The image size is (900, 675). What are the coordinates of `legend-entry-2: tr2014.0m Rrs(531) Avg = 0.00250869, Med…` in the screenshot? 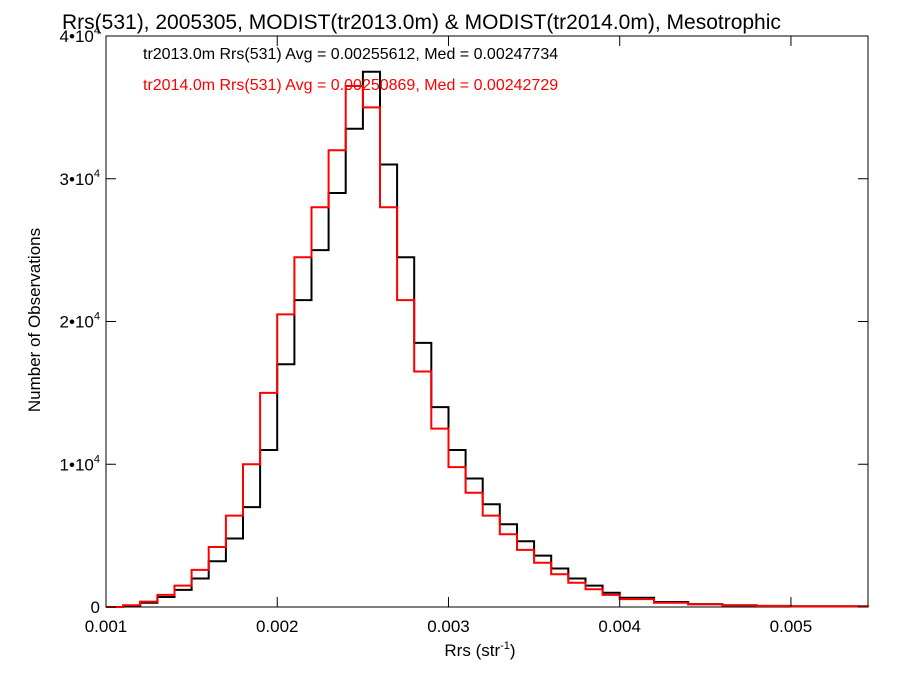 It's located at (350, 85).